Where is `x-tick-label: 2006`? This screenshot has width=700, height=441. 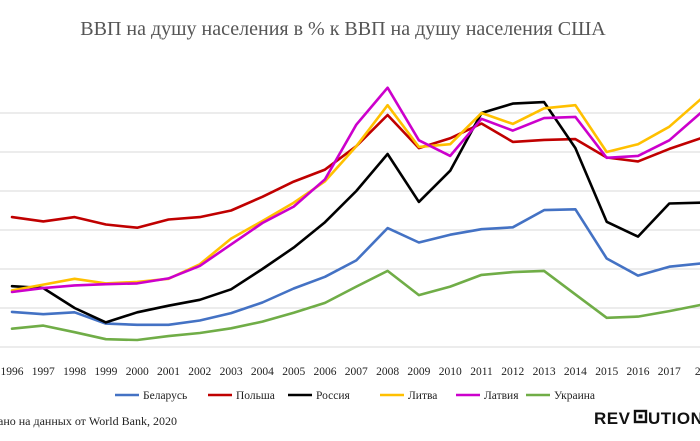 x-tick-label: 2006 is located at coordinates (325, 372).